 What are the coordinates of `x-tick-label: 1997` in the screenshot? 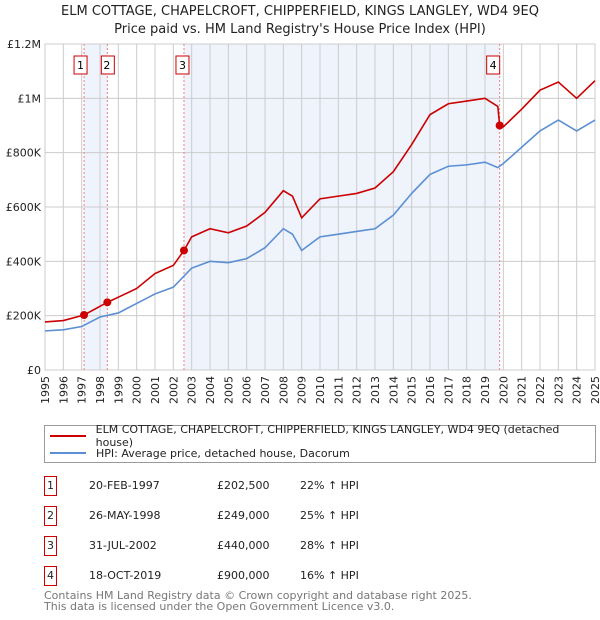 It's located at (82, 390).